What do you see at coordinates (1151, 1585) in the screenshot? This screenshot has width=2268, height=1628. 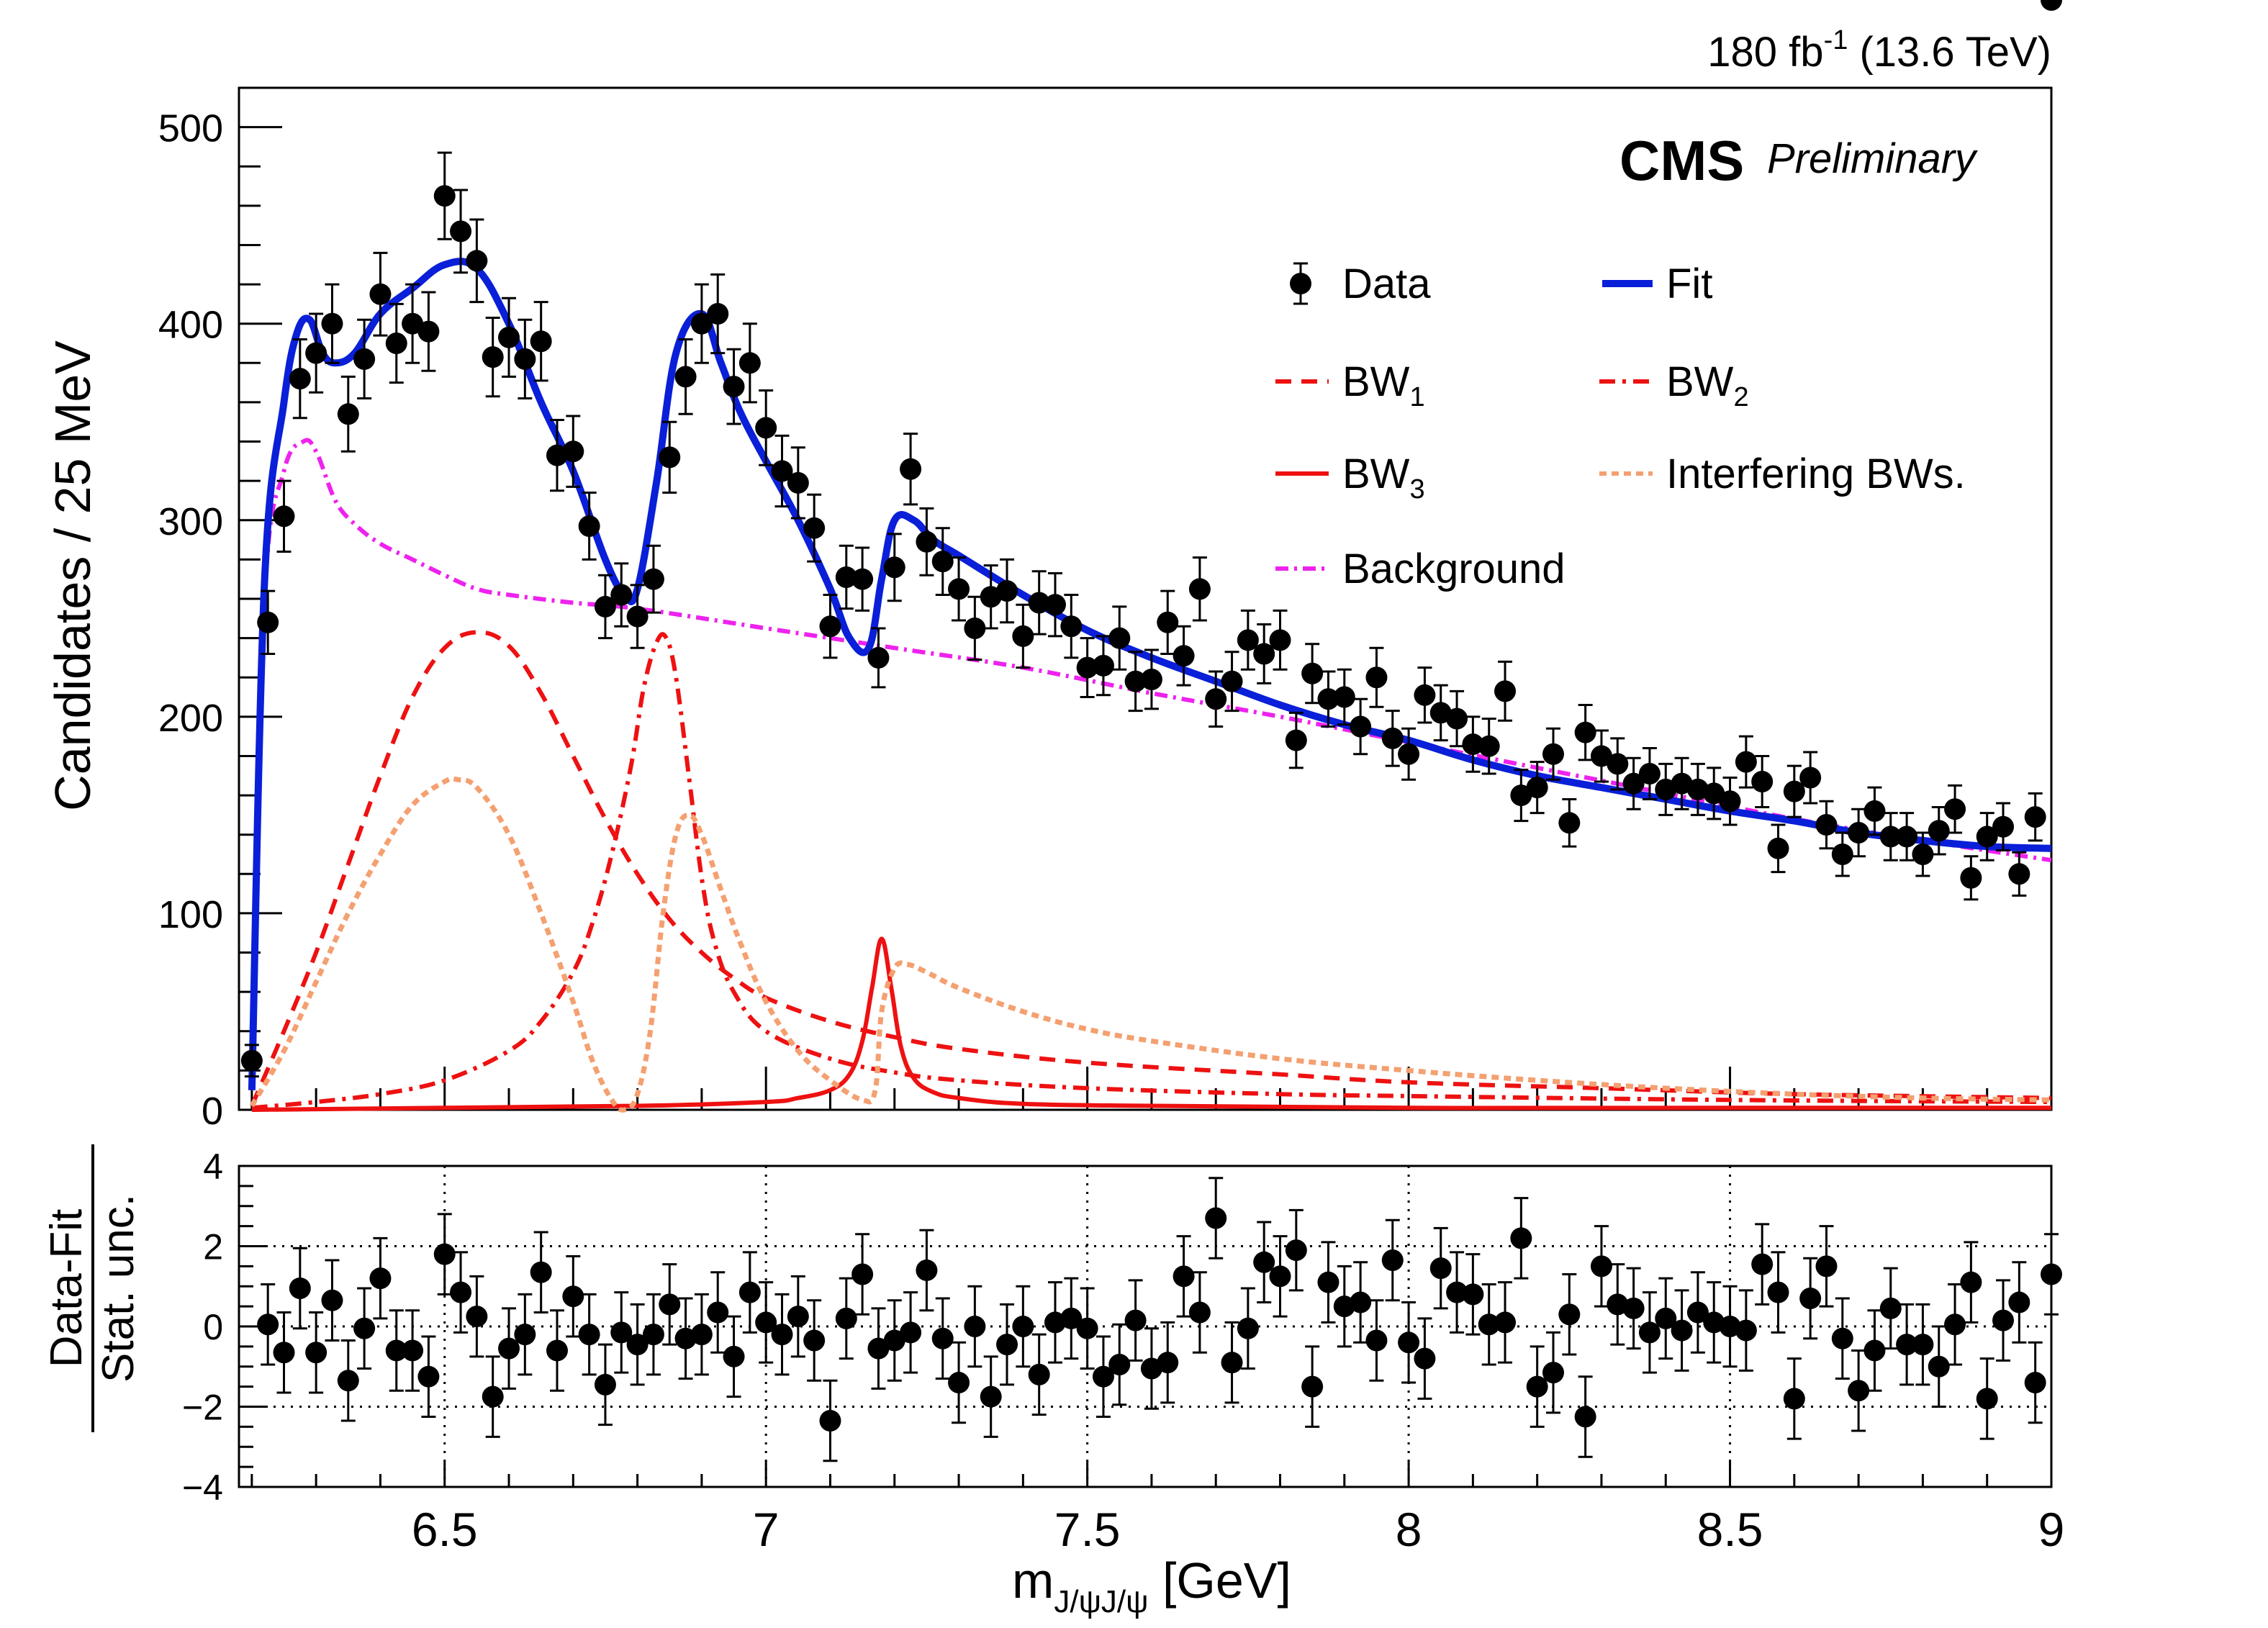 I see `x-axis-title: mJ/ψJ/ψ [GeV]` at bounding box center [1151, 1585].